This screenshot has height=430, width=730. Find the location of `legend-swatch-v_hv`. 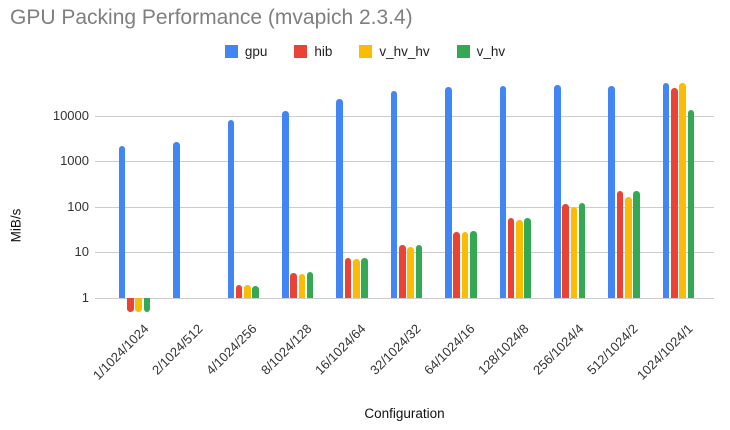

legend-swatch-v_hv is located at coordinates (463, 51).